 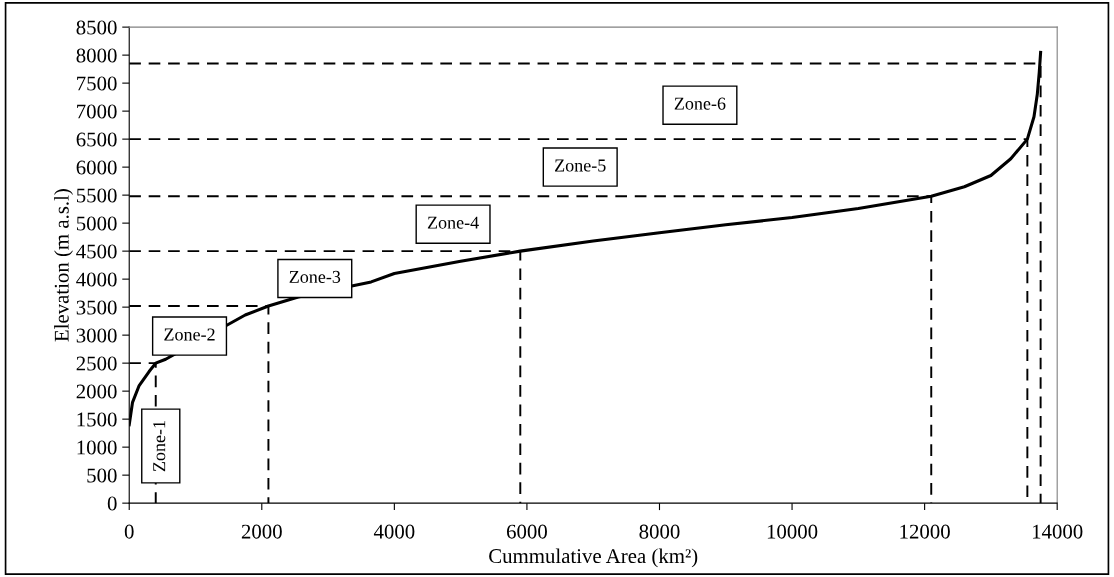 I want to click on x-tick-label: 6000, so click(x=526, y=531).